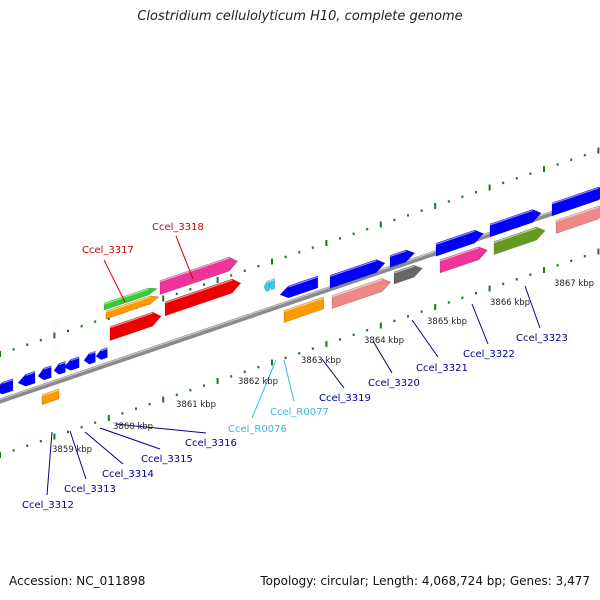 The width and height of the screenshot is (600, 600). What do you see at coordinates (178, 227) in the screenshot?
I see `gene-label: Ccel_3318` at bounding box center [178, 227].